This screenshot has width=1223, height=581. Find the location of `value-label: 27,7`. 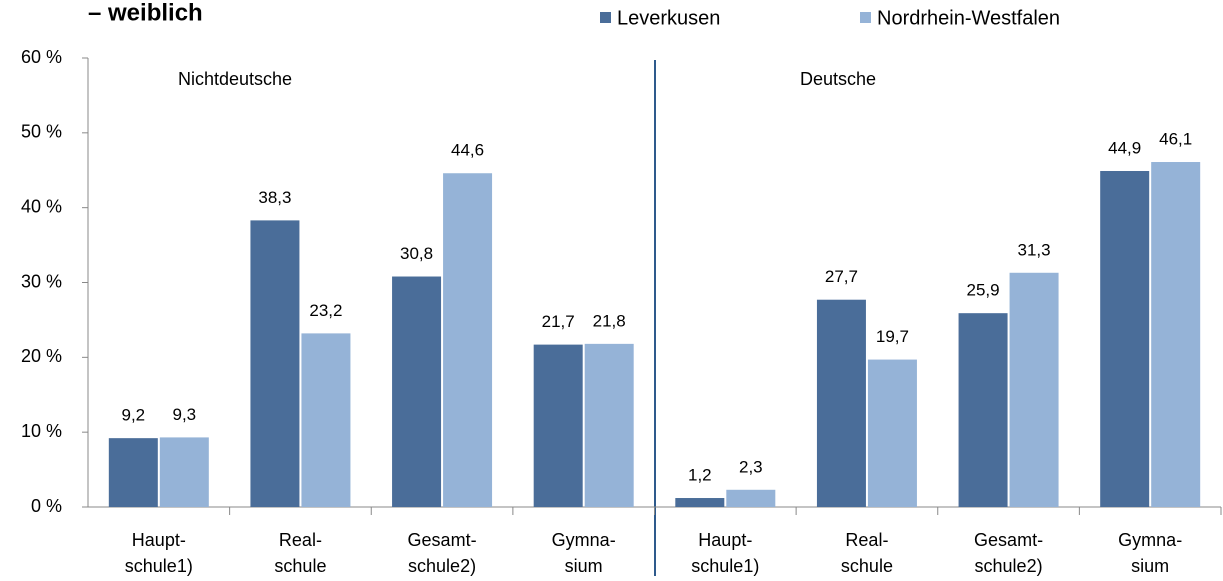

value-label: 27,7 is located at coordinates (841, 276).